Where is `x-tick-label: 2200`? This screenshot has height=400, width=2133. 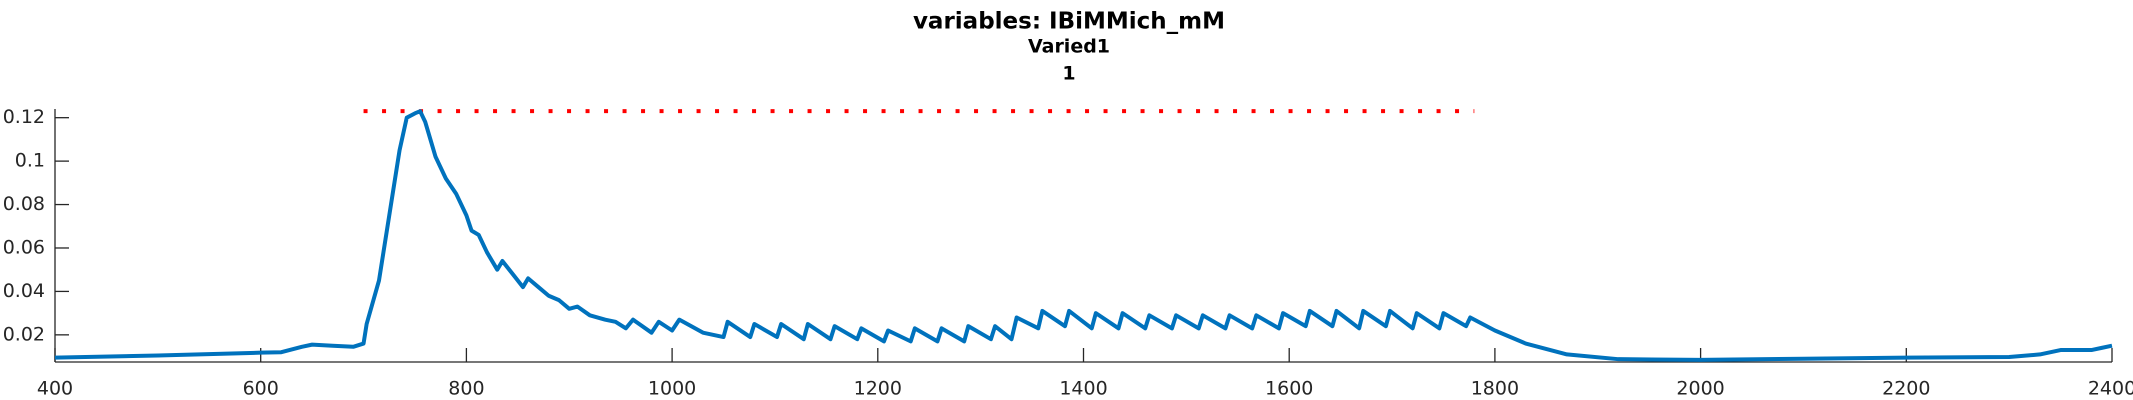 x-tick-label: 2200 is located at coordinates (1906, 389).